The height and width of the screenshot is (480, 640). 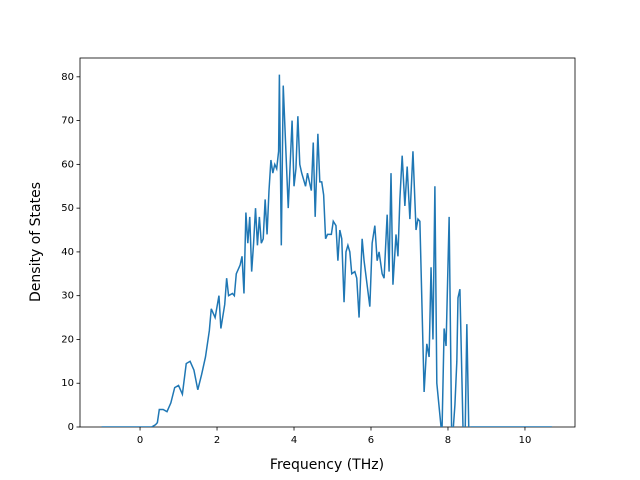 I want to click on x-axis-label: Frequency (THz), so click(x=327, y=465).